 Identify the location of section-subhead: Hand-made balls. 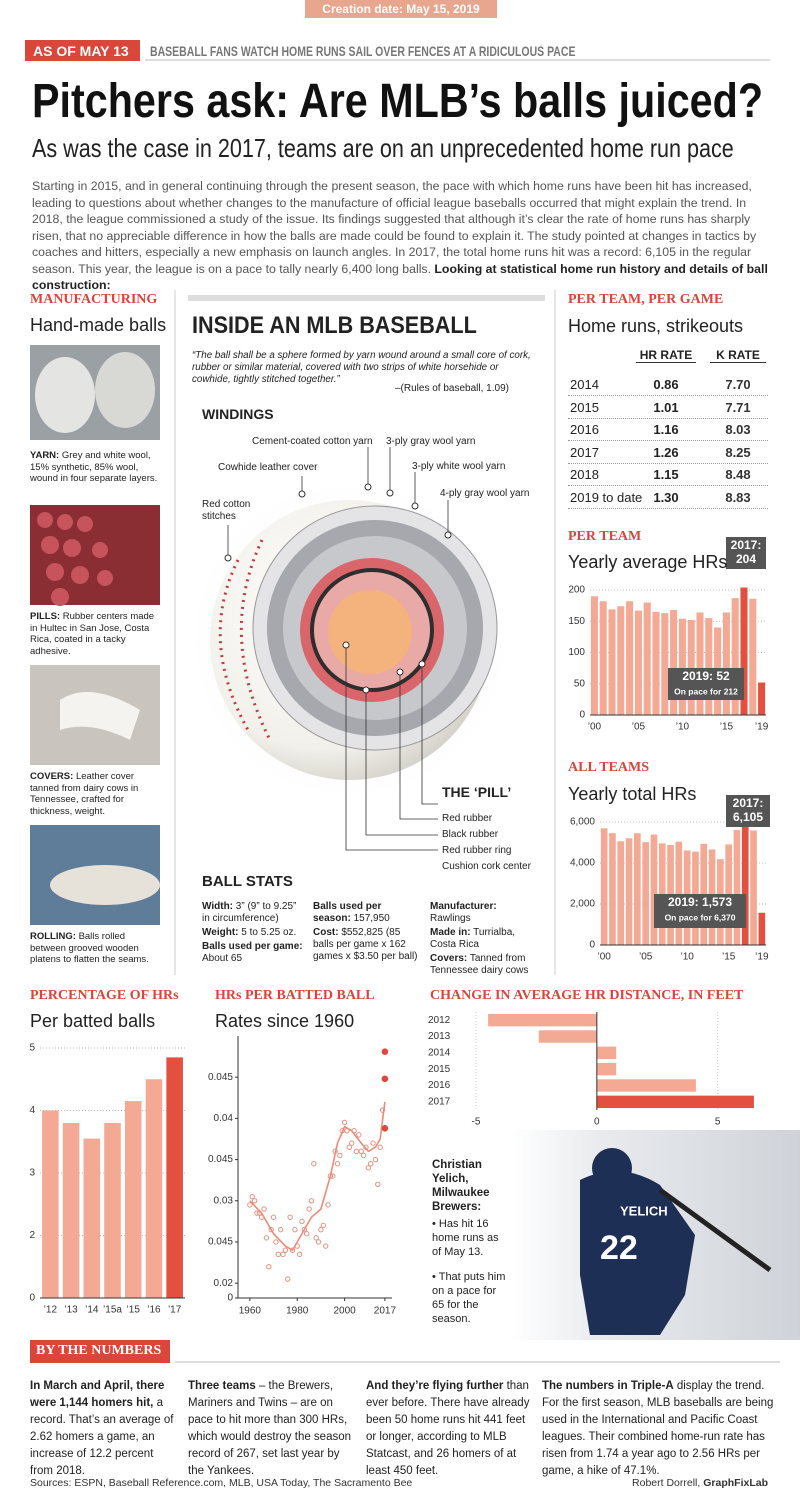
(98, 325).